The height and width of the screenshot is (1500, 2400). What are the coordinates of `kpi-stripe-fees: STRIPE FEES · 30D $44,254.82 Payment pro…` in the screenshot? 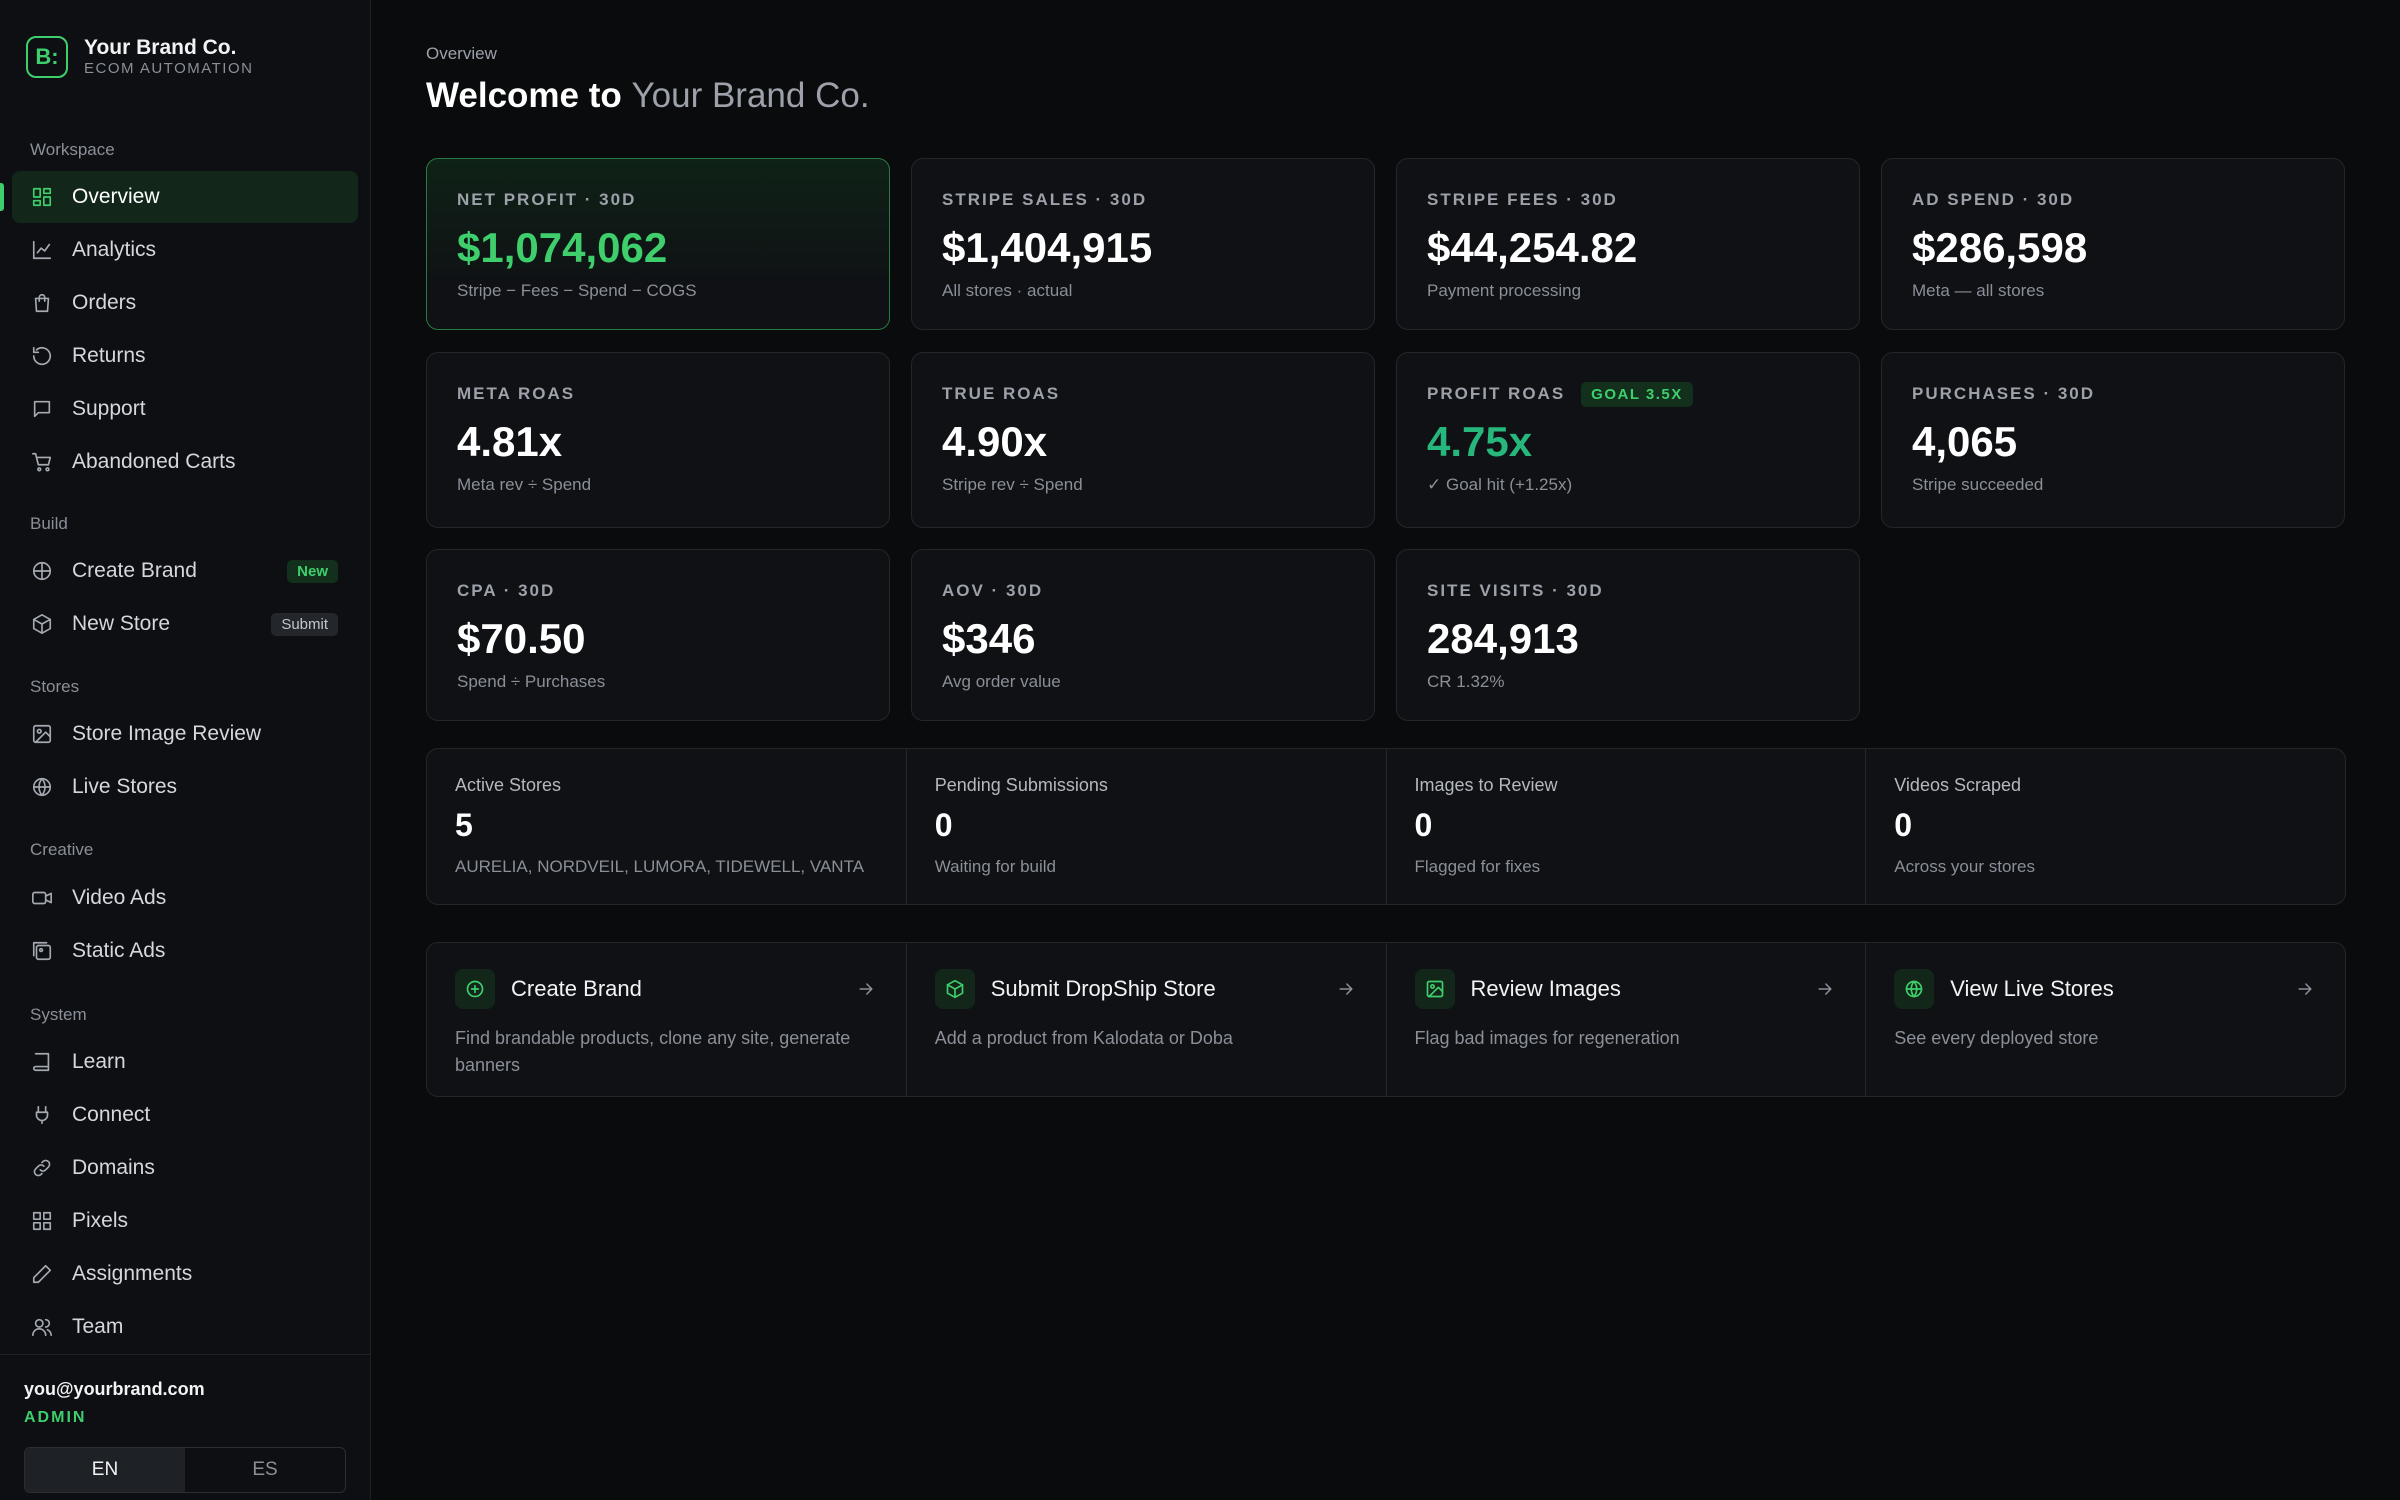 It's located at (1628, 244).